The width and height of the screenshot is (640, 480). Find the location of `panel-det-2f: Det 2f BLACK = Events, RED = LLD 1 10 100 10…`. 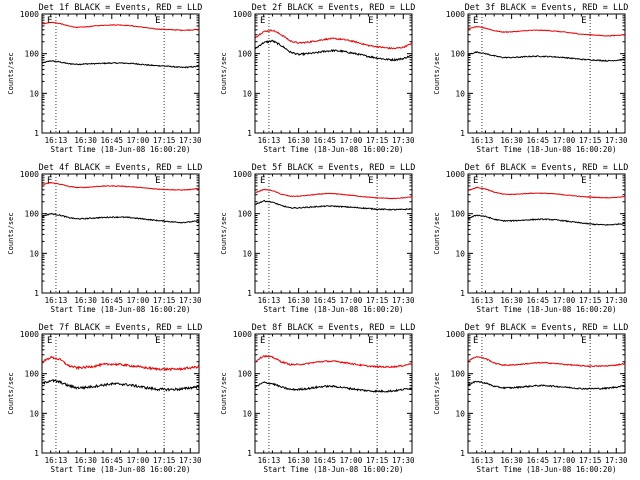

panel-det-2f: Det 2f BLACK = Events, RED = LLD 1 10 100 10… is located at coordinates (317, 78).